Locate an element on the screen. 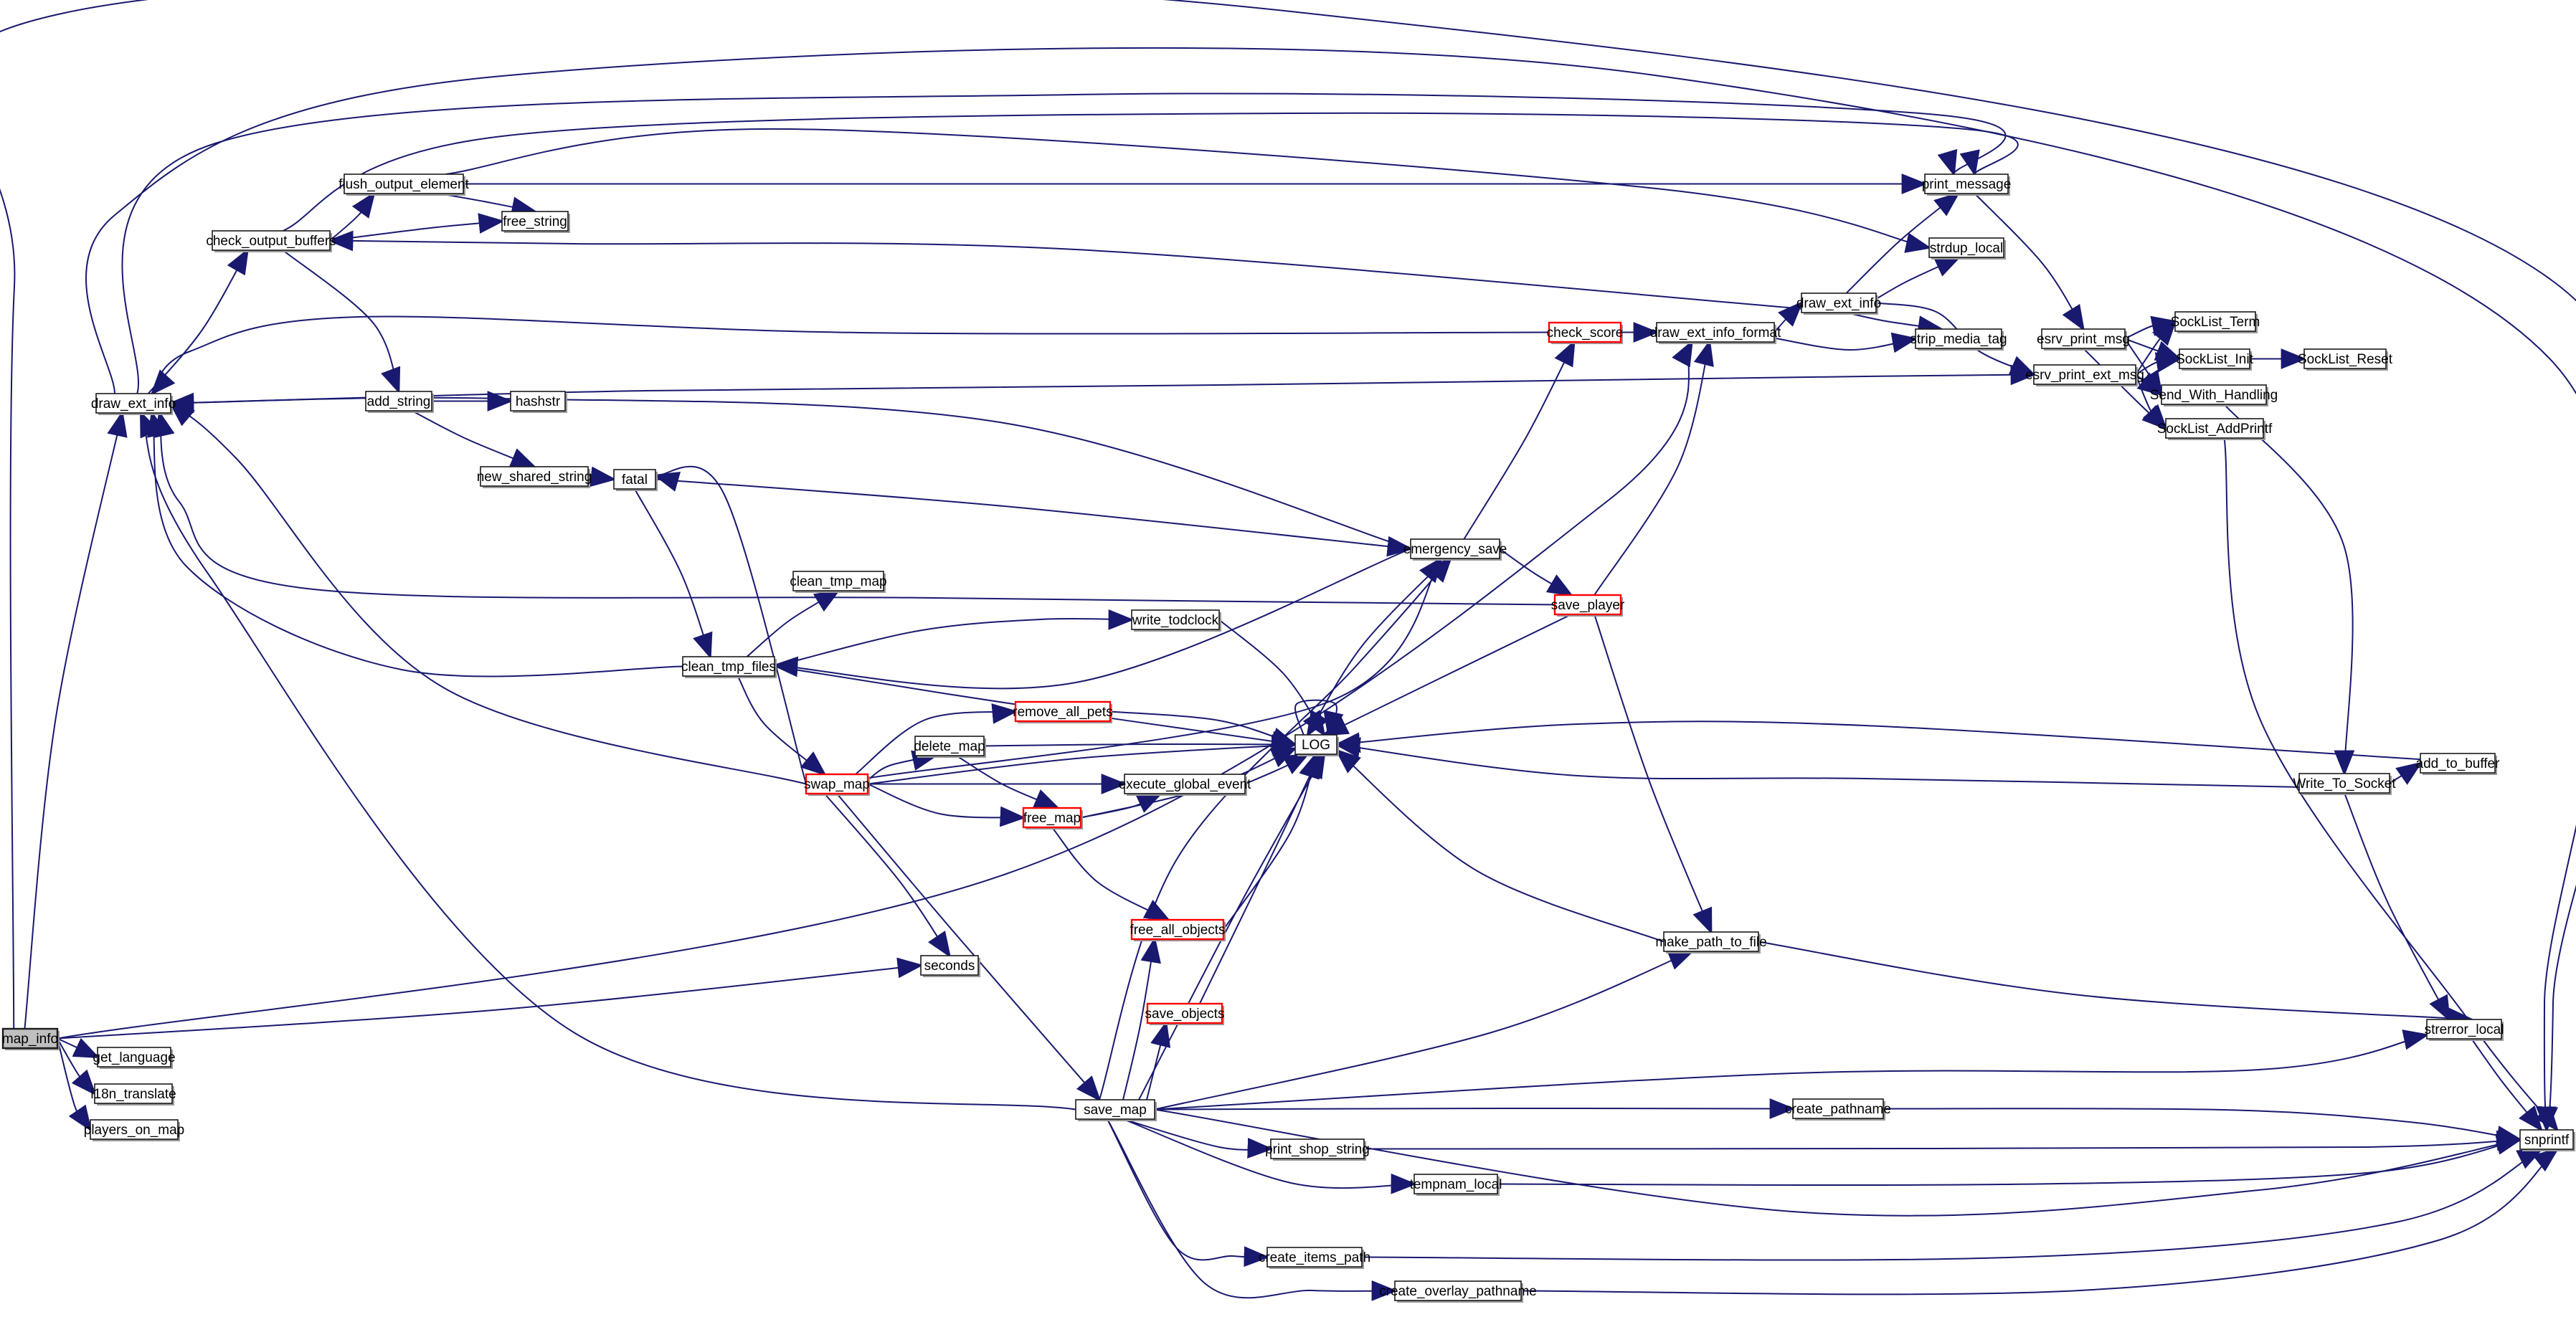 The width and height of the screenshot is (2576, 1317). node-emergency_save: emergency_save is located at coordinates (1455, 549).